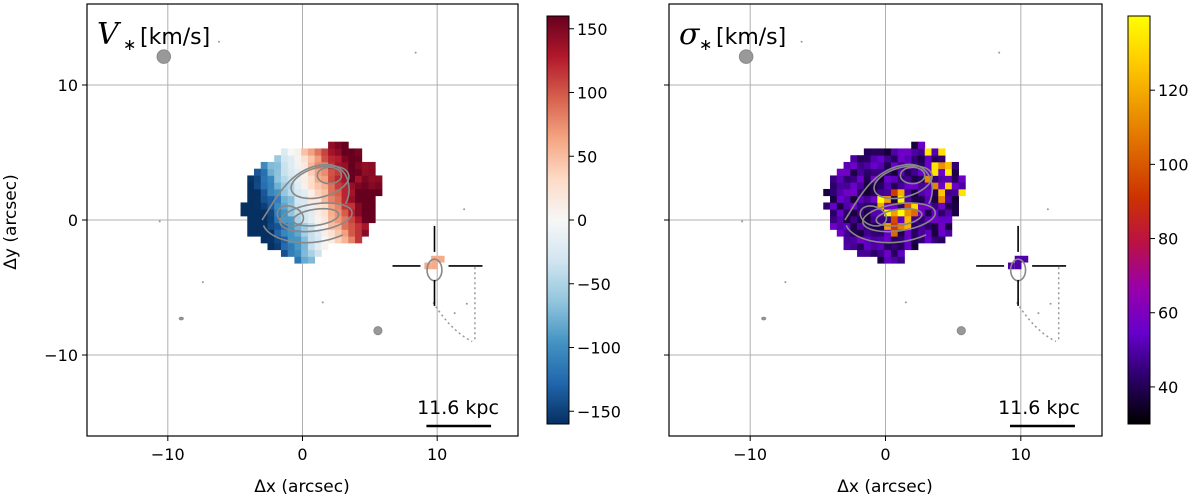 This screenshot has width=1200, height=495. I want to click on y-tick-label: −10, so click(61, 355).